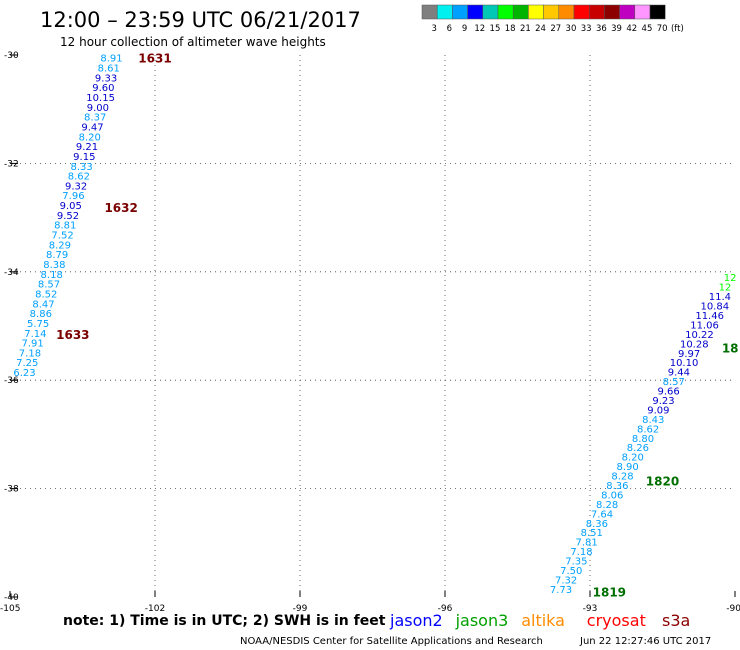  What do you see at coordinates (643, 439) in the screenshot?
I see `wave-height-label: 8.80` at bounding box center [643, 439].